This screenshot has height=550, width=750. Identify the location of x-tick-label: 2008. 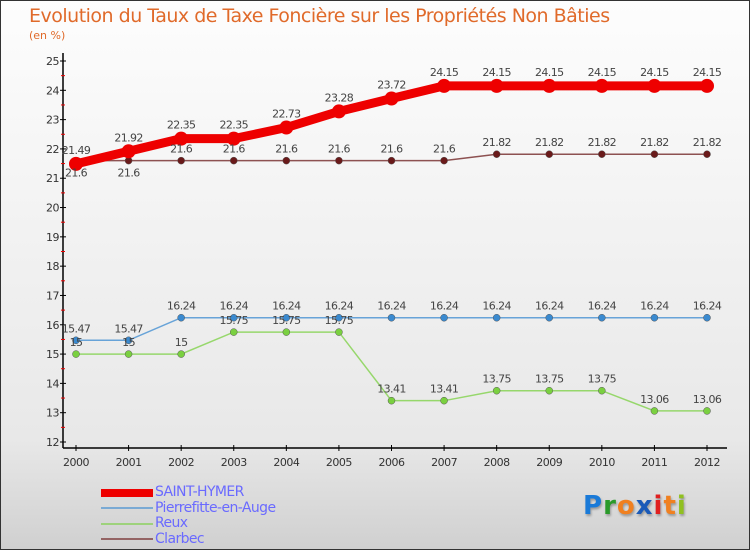
(497, 462).